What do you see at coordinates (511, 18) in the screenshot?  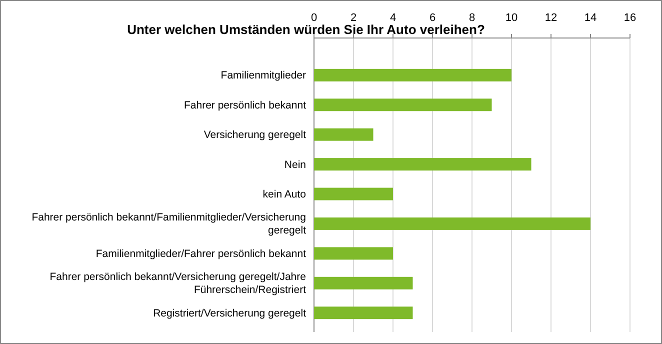 I see `x-tick-label: 10` at bounding box center [511, 18].